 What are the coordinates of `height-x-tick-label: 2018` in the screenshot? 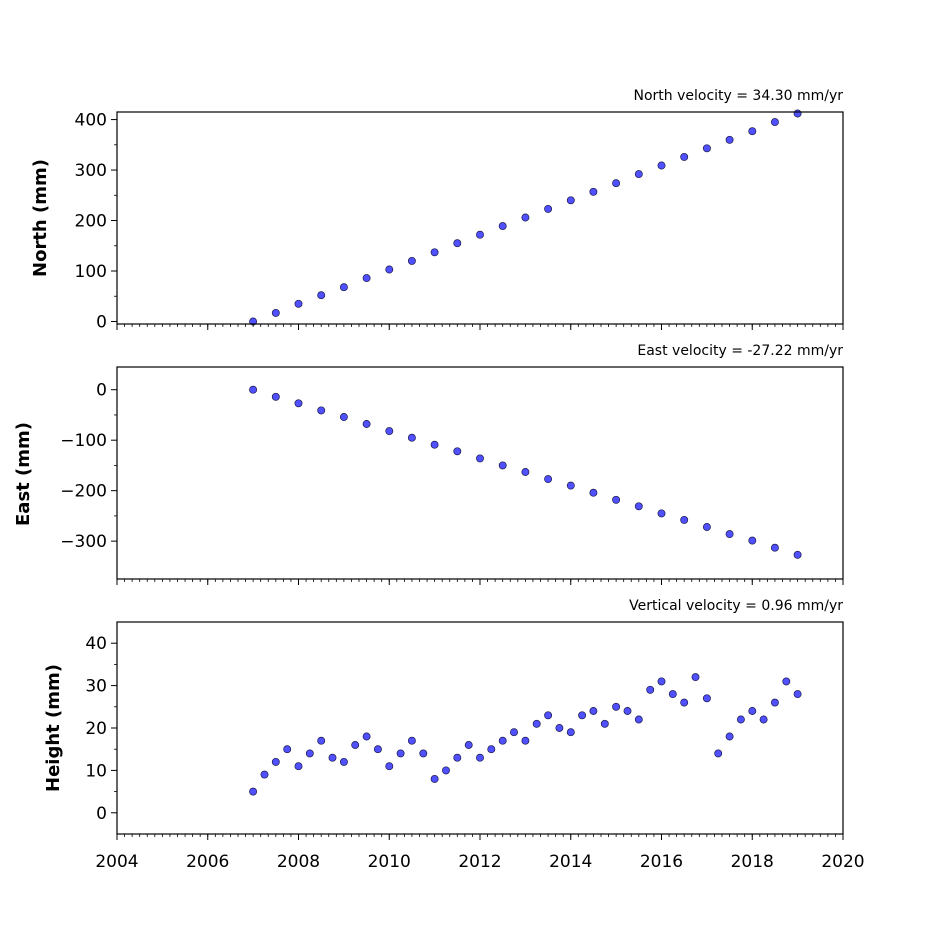 It's located at (752, 862).